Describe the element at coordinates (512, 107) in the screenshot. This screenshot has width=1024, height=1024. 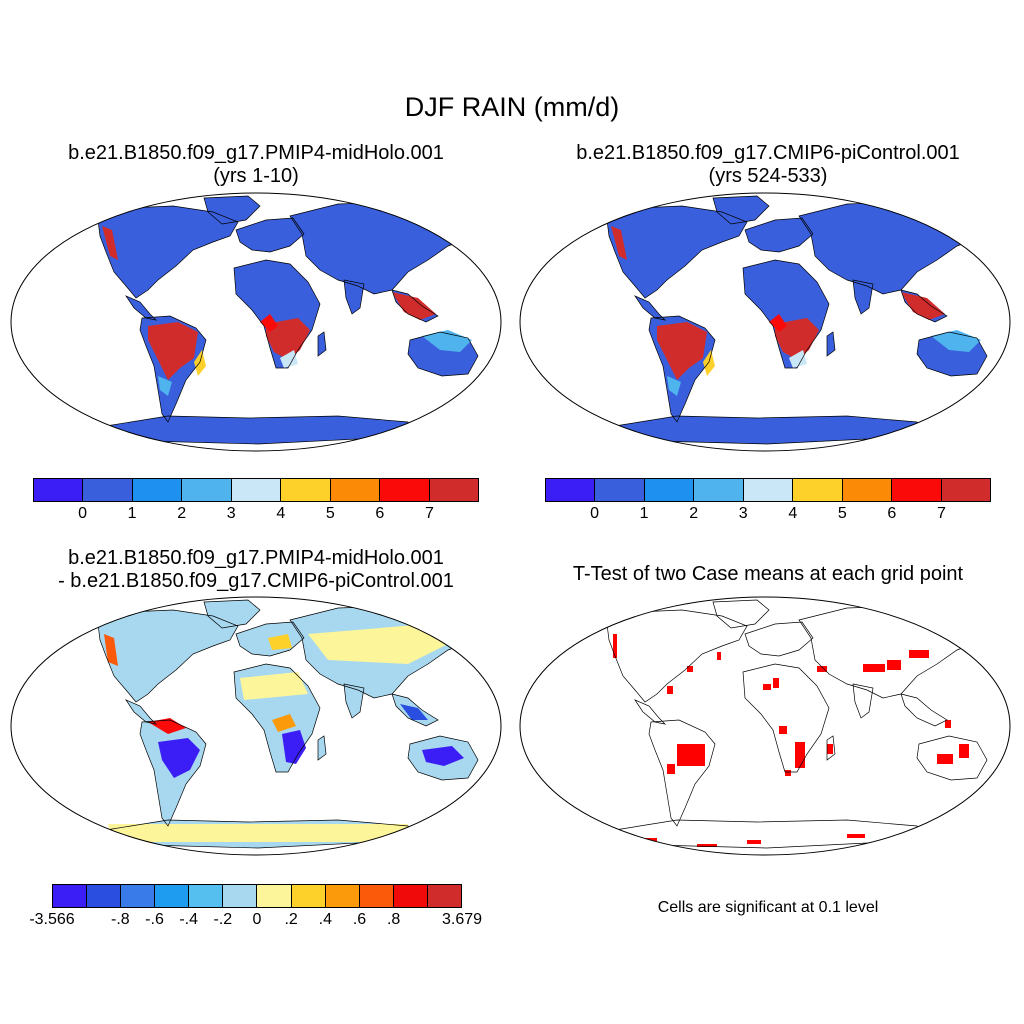
I see `figure-title: DJF RAIN (mm/d)` at that location.